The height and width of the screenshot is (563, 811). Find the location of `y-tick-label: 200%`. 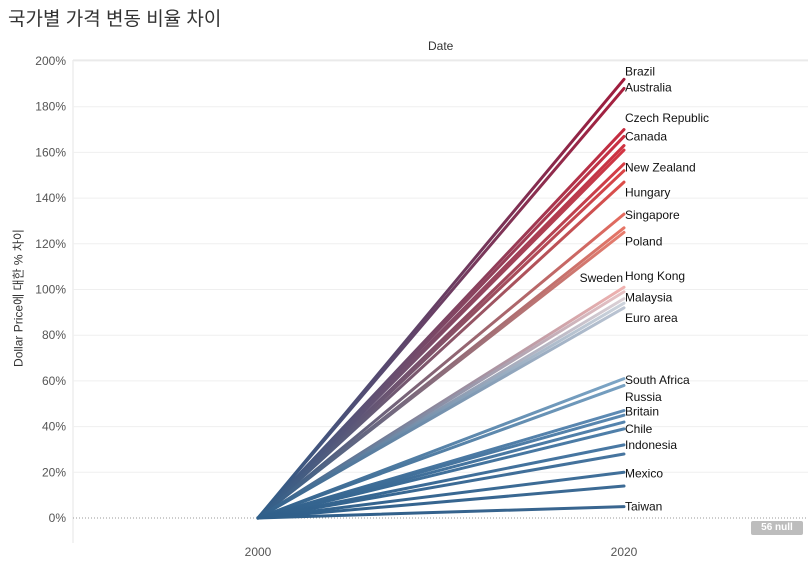

y-tick-label: 200% is located at coordinates (50, 61).